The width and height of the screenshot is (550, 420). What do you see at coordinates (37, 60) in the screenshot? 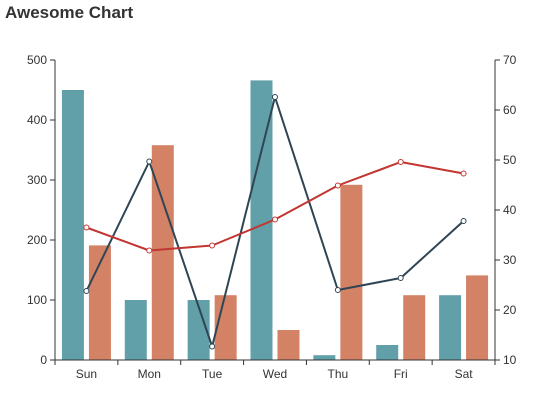
I see `y-axis-left-tick-label: 500` at bounding box center [37, 60].